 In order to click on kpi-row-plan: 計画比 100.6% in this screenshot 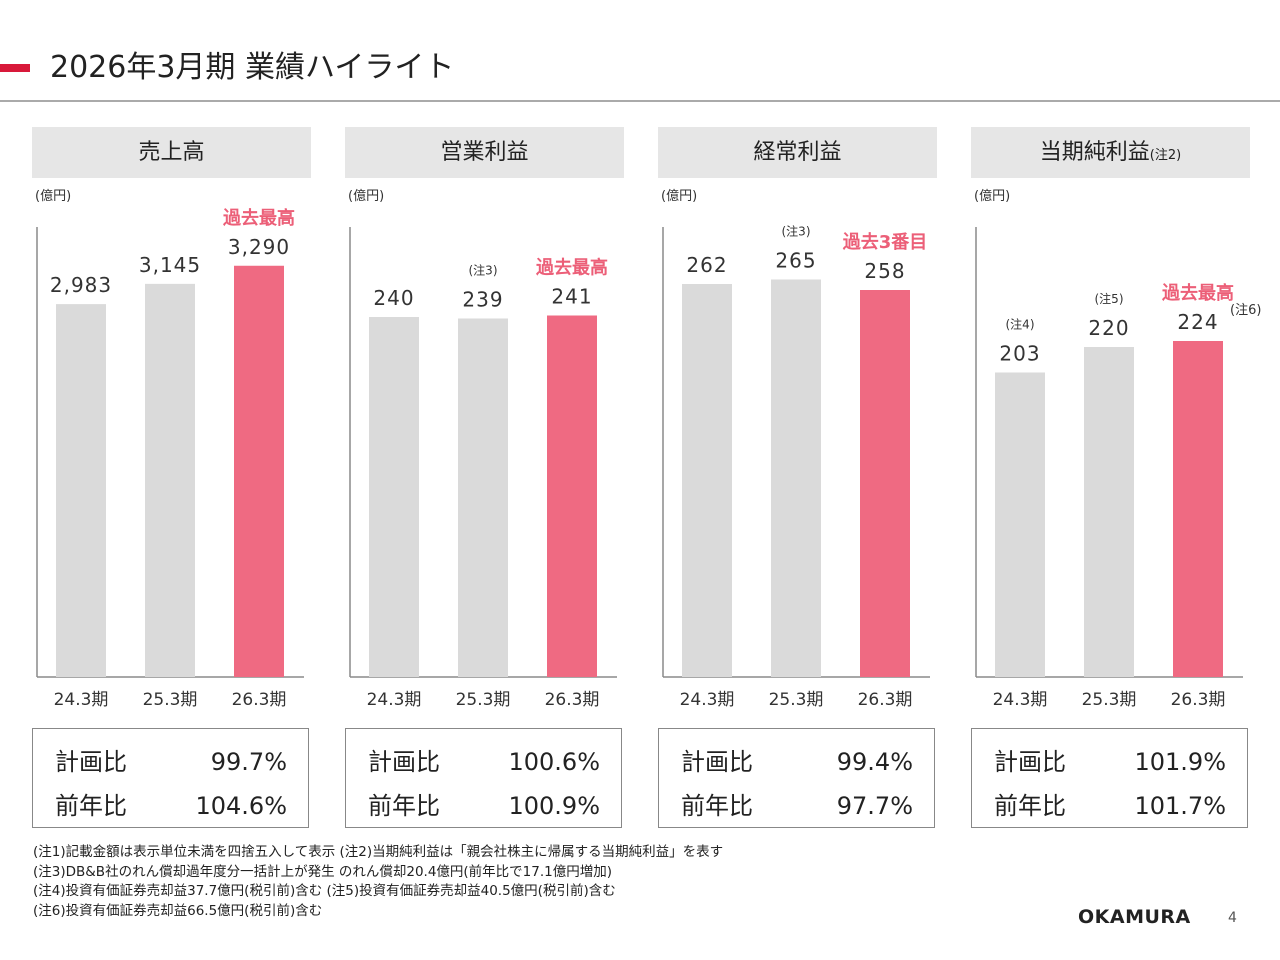, I will do `click(484, 762)`.